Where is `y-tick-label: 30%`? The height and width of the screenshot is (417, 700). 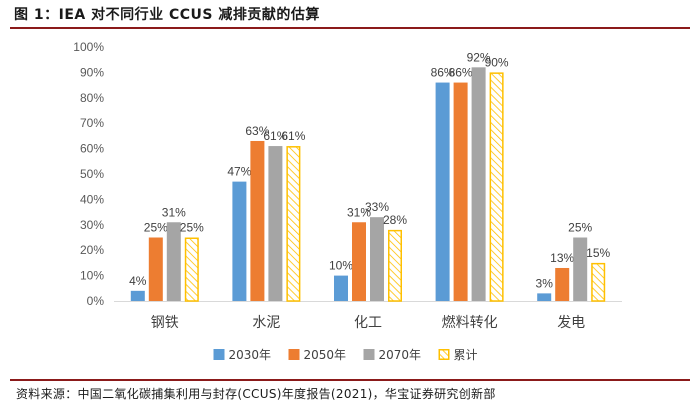
y-tick-label: 30% is located at coordinates (92, 225).